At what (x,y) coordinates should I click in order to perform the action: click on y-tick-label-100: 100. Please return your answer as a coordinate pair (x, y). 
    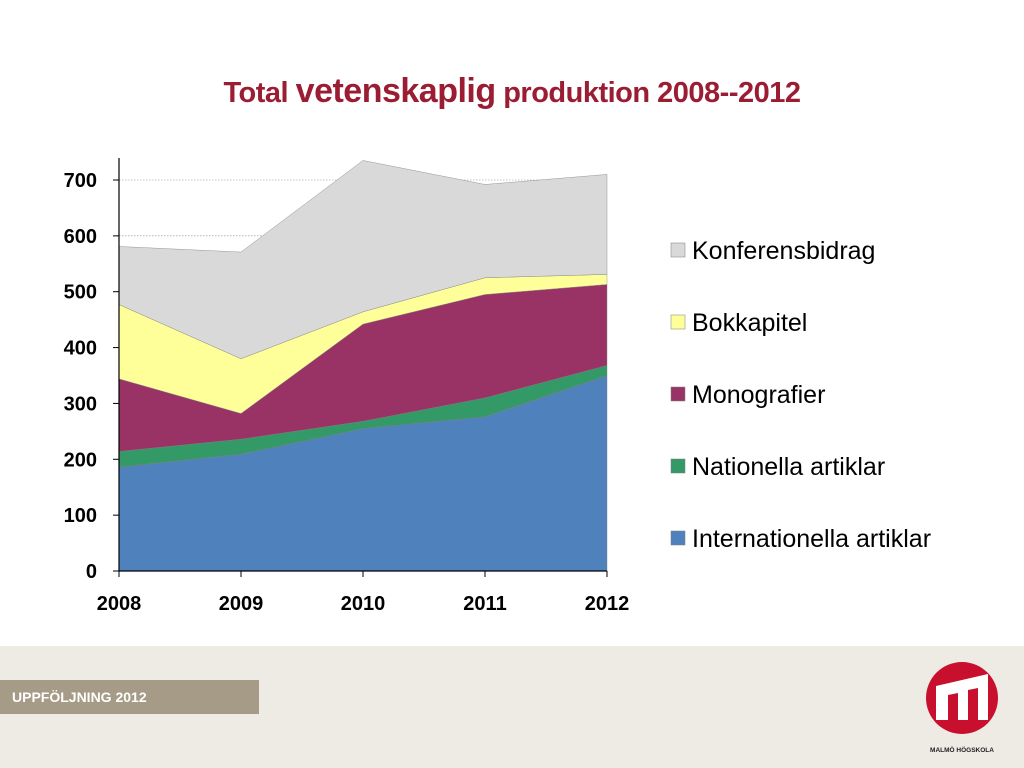
    Looking at the image, I should click on (80, 516).